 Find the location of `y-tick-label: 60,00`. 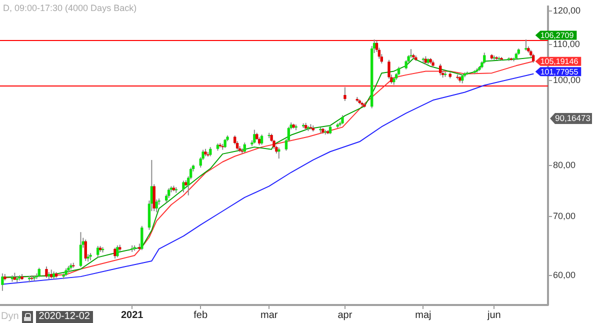

y-tick-label: 60,00 is located at coordinates (564, 275).